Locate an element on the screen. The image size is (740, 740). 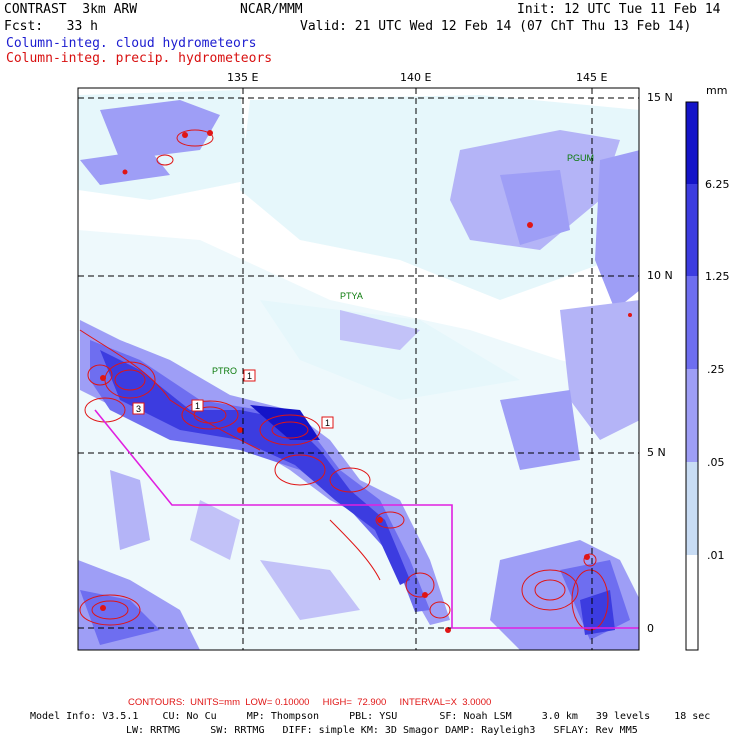
contour-box-1c-label: 1 is located at coordinates (327, 423).